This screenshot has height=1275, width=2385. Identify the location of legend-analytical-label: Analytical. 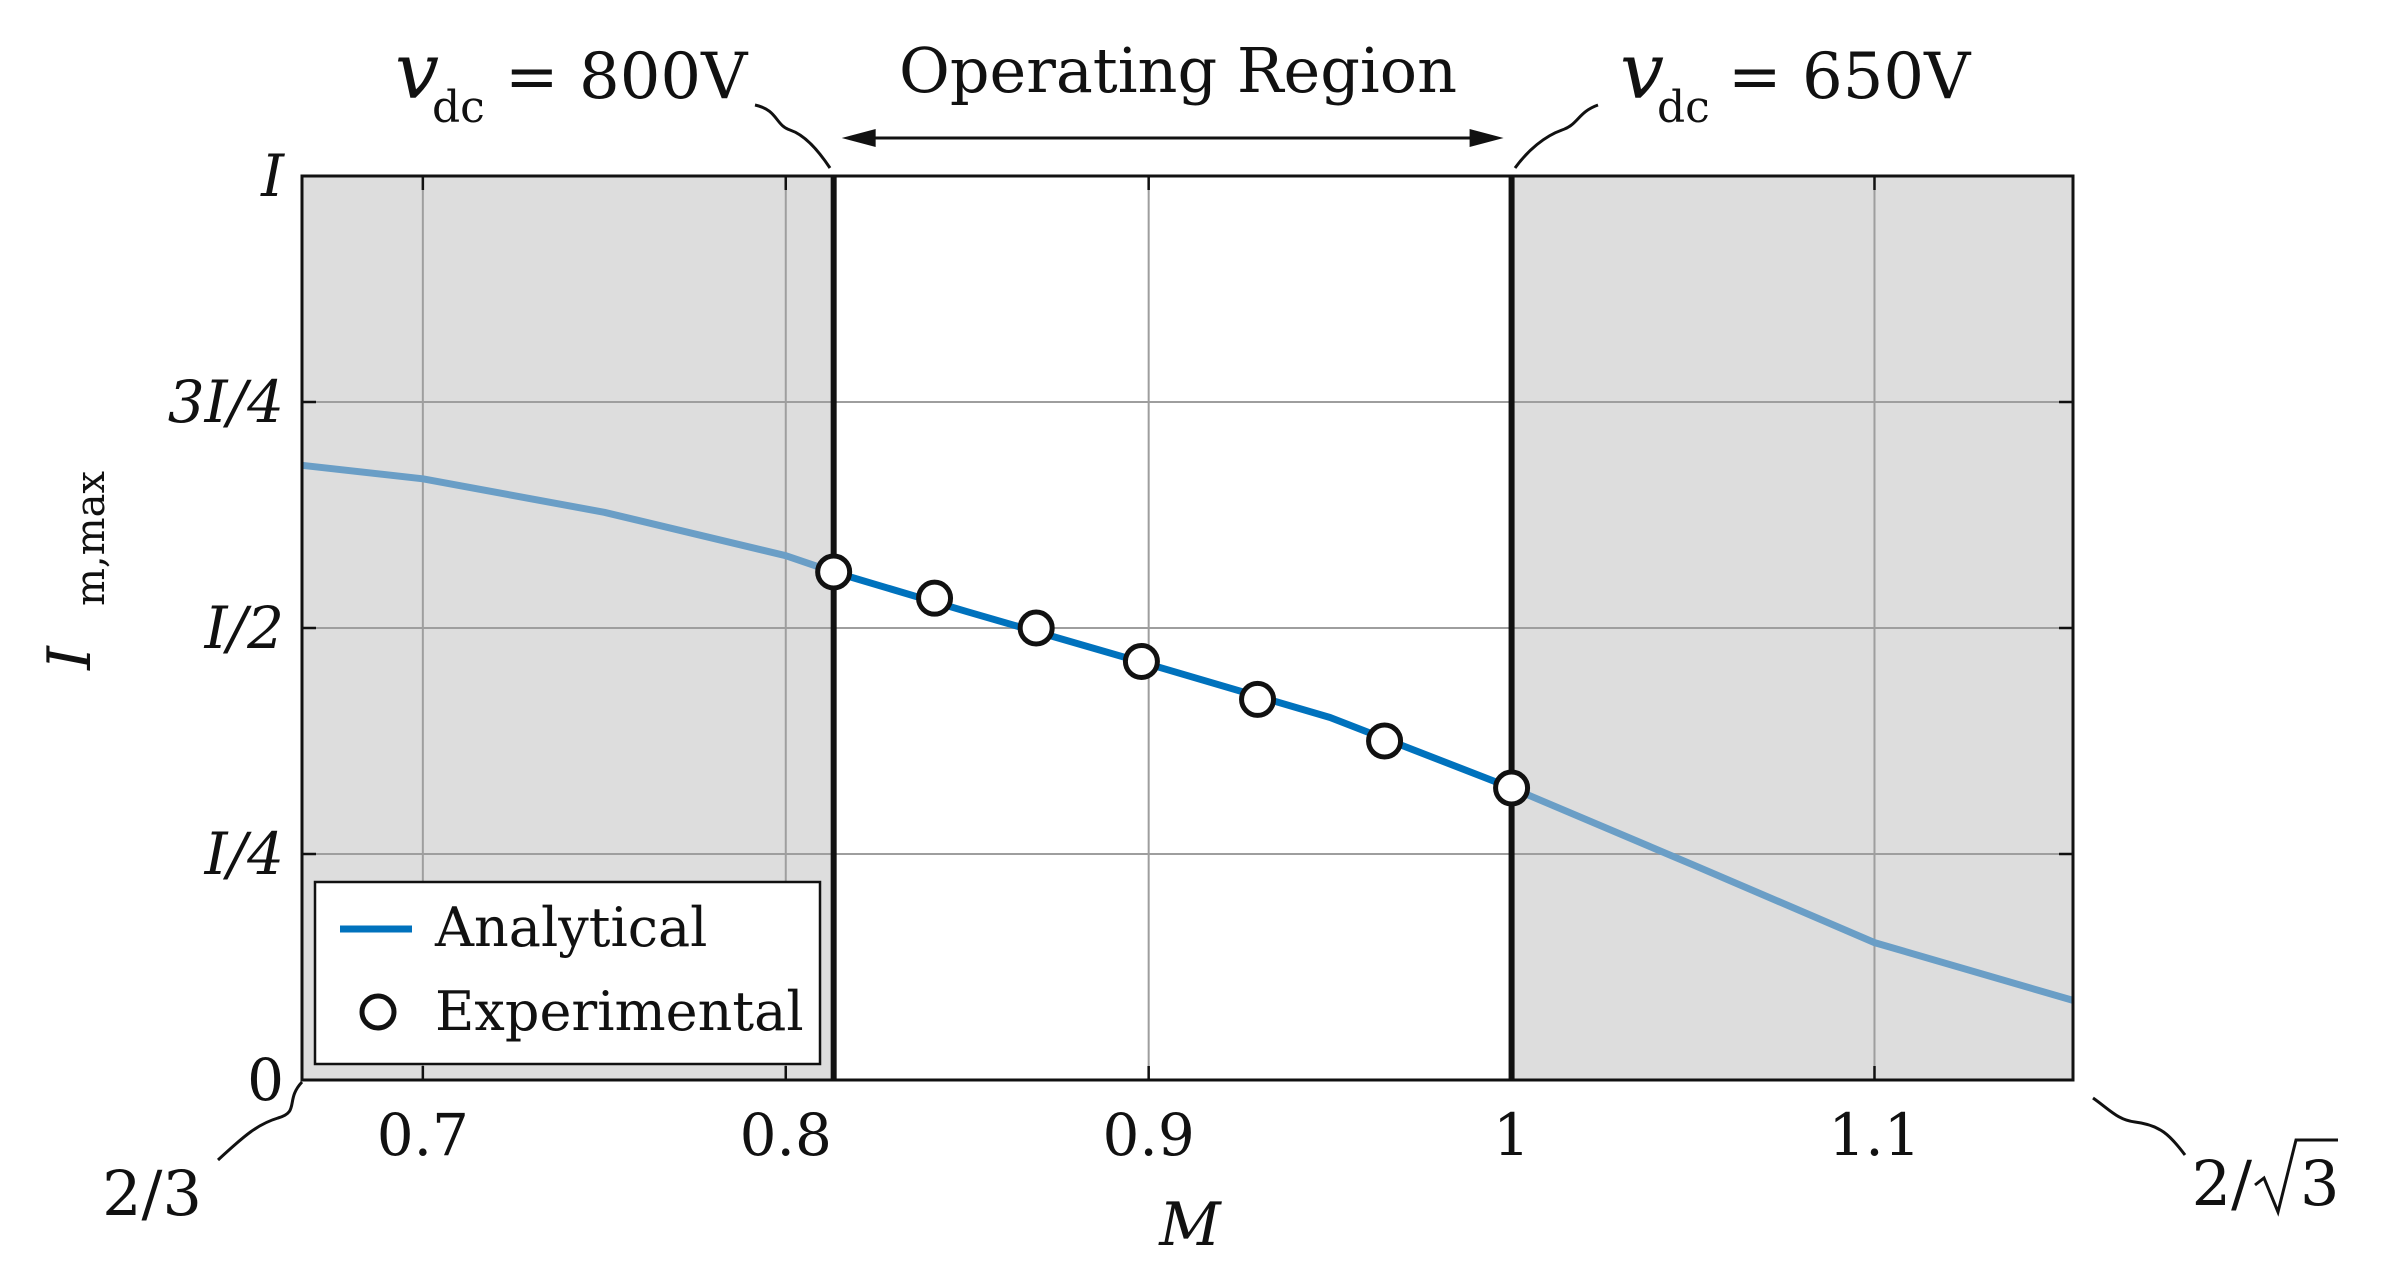
(570, 927).